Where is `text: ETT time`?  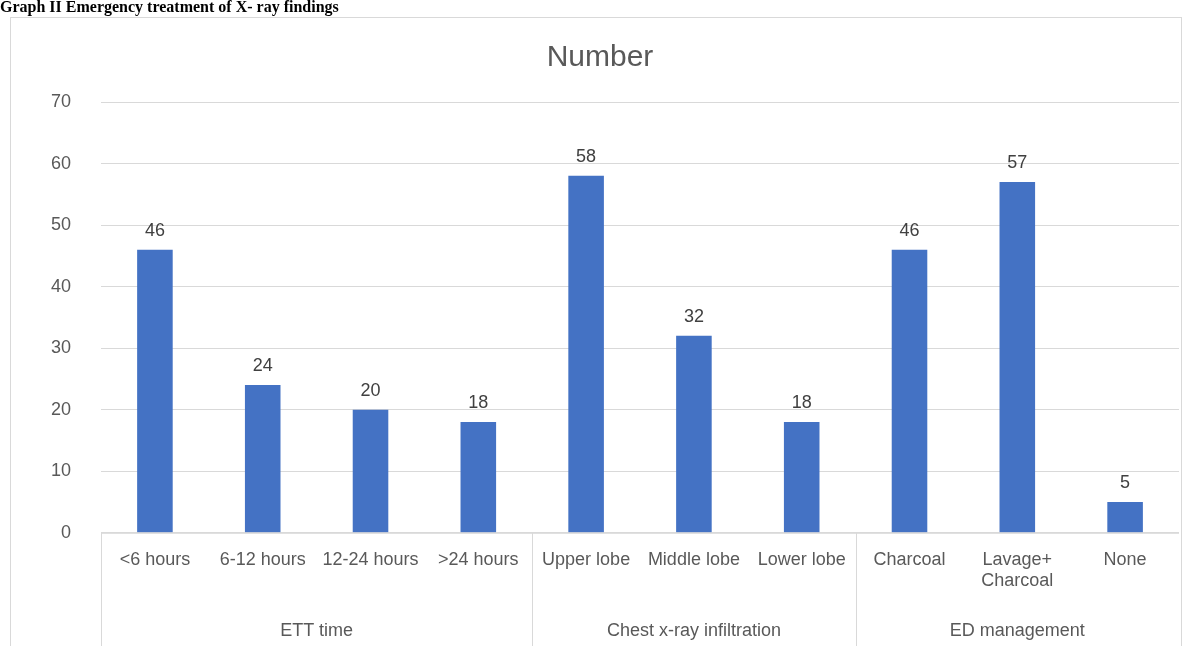
text: ETT time is located at coordinates (316, 629).